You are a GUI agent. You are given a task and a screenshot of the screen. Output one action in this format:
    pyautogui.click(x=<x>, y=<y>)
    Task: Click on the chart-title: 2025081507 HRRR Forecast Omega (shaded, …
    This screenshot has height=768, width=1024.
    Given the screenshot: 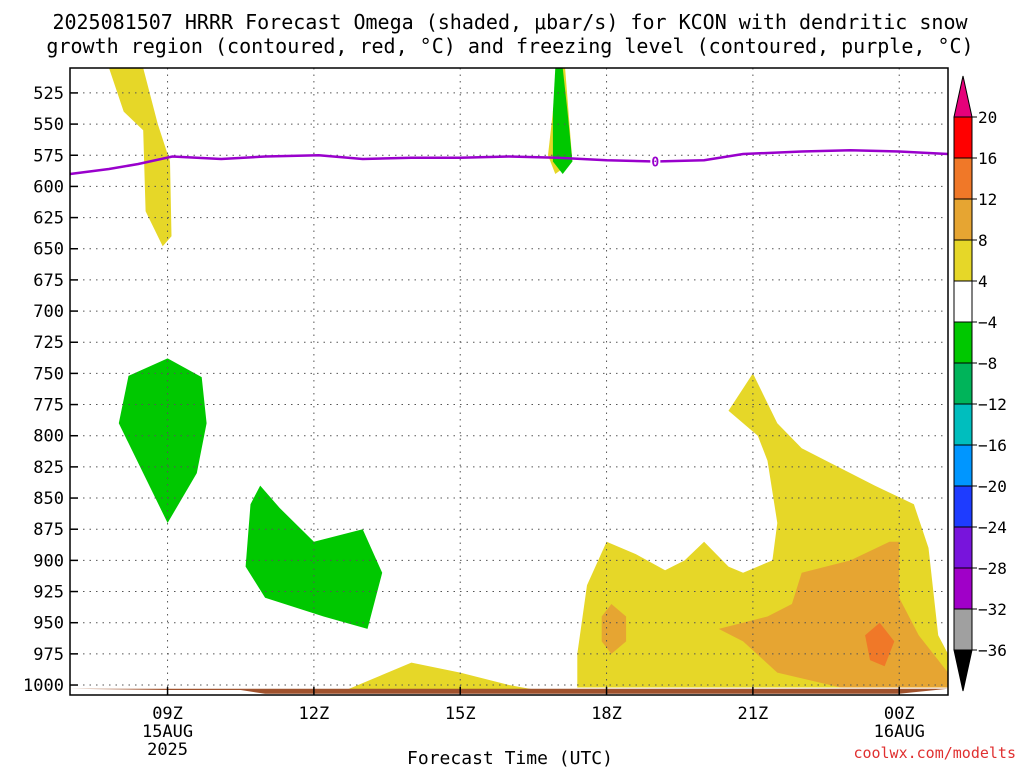 What is the action you would take?
    pyautogui.click(x=509, y=34)
    